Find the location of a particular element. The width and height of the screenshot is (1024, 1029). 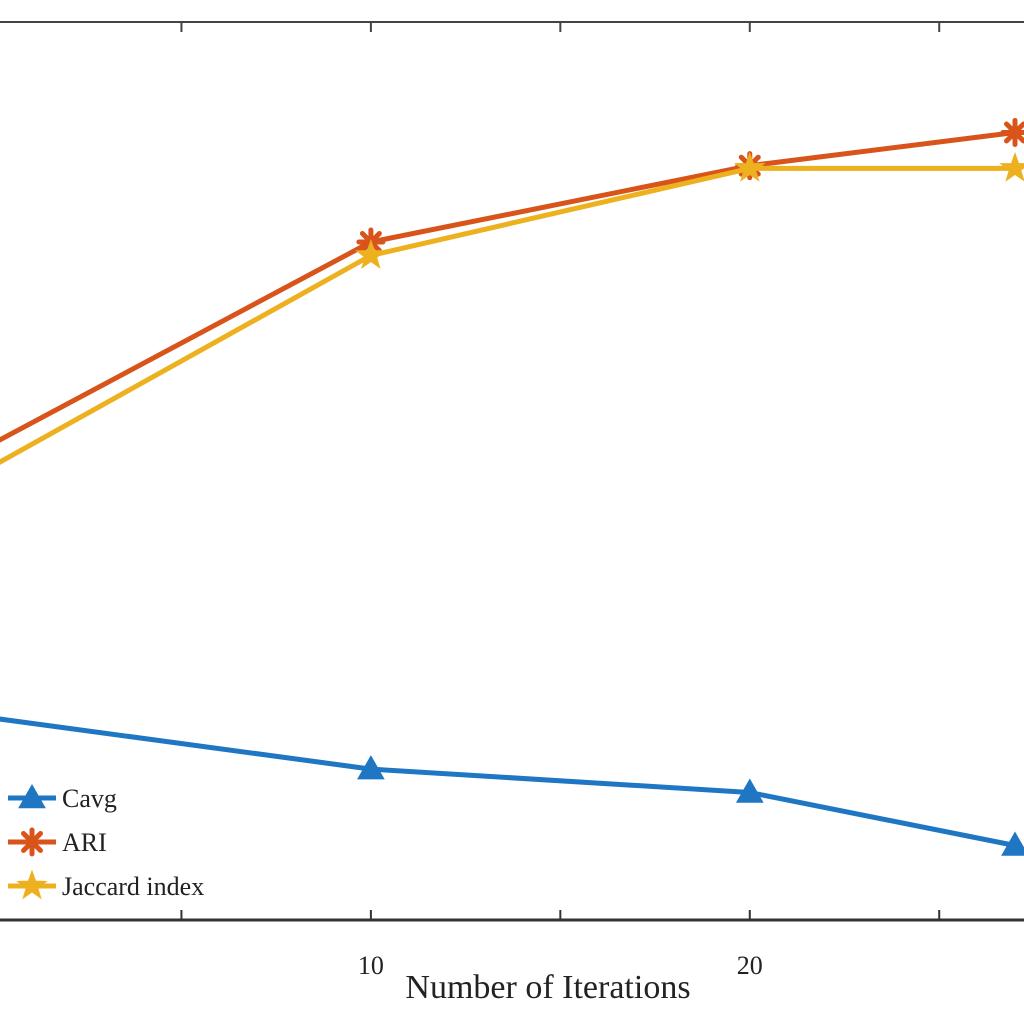

legend-item-cavg: Cavg is located at coordinates (62, 798).